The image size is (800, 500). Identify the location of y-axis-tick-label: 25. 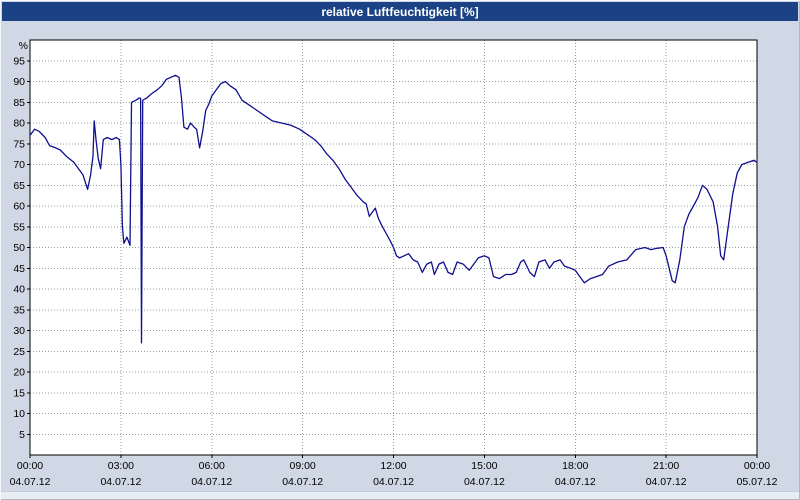
(19, 352).